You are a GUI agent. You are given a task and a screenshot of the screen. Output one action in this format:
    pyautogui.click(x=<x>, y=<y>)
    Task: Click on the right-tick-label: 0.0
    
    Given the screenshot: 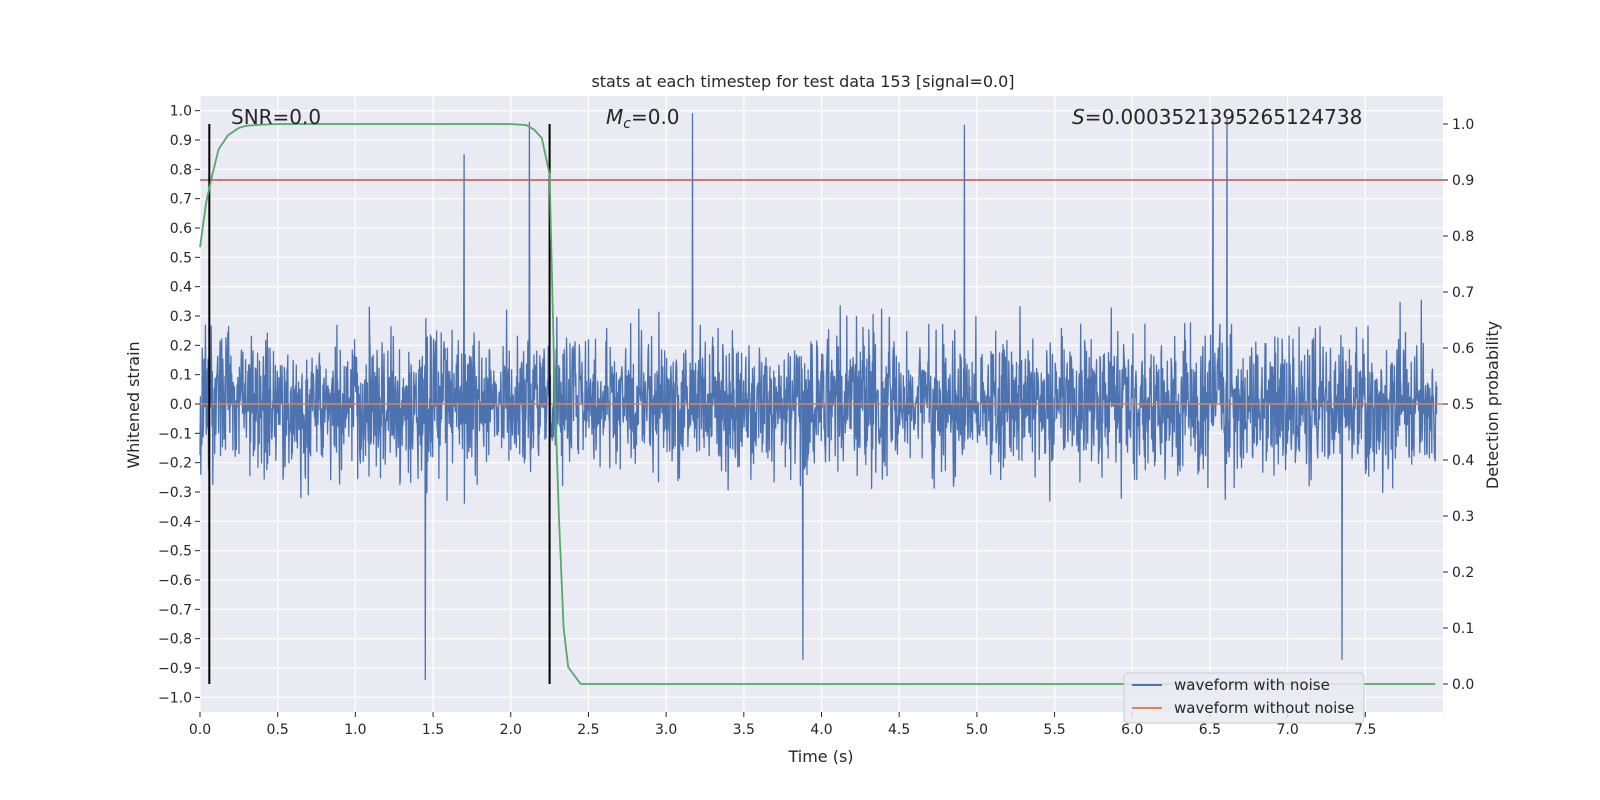 What is the action you would take?
    pyautogui.click(x=1463, y=685)
    